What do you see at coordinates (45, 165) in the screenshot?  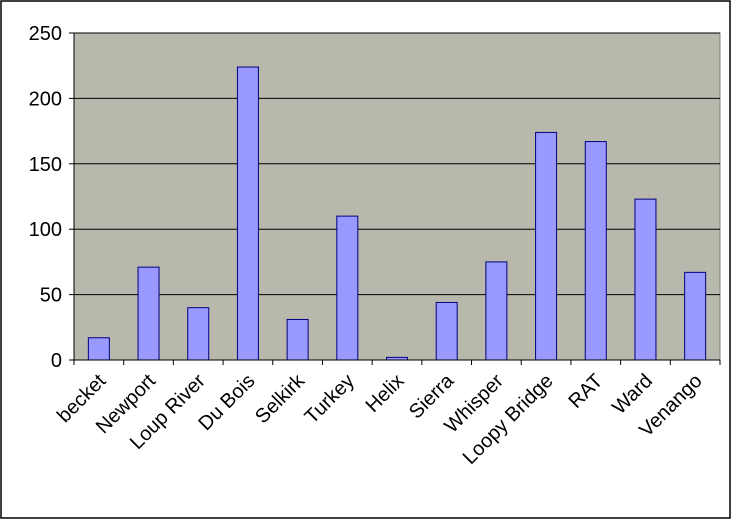 I see `y-tick-label: 150` at bounding box center [45, 165].